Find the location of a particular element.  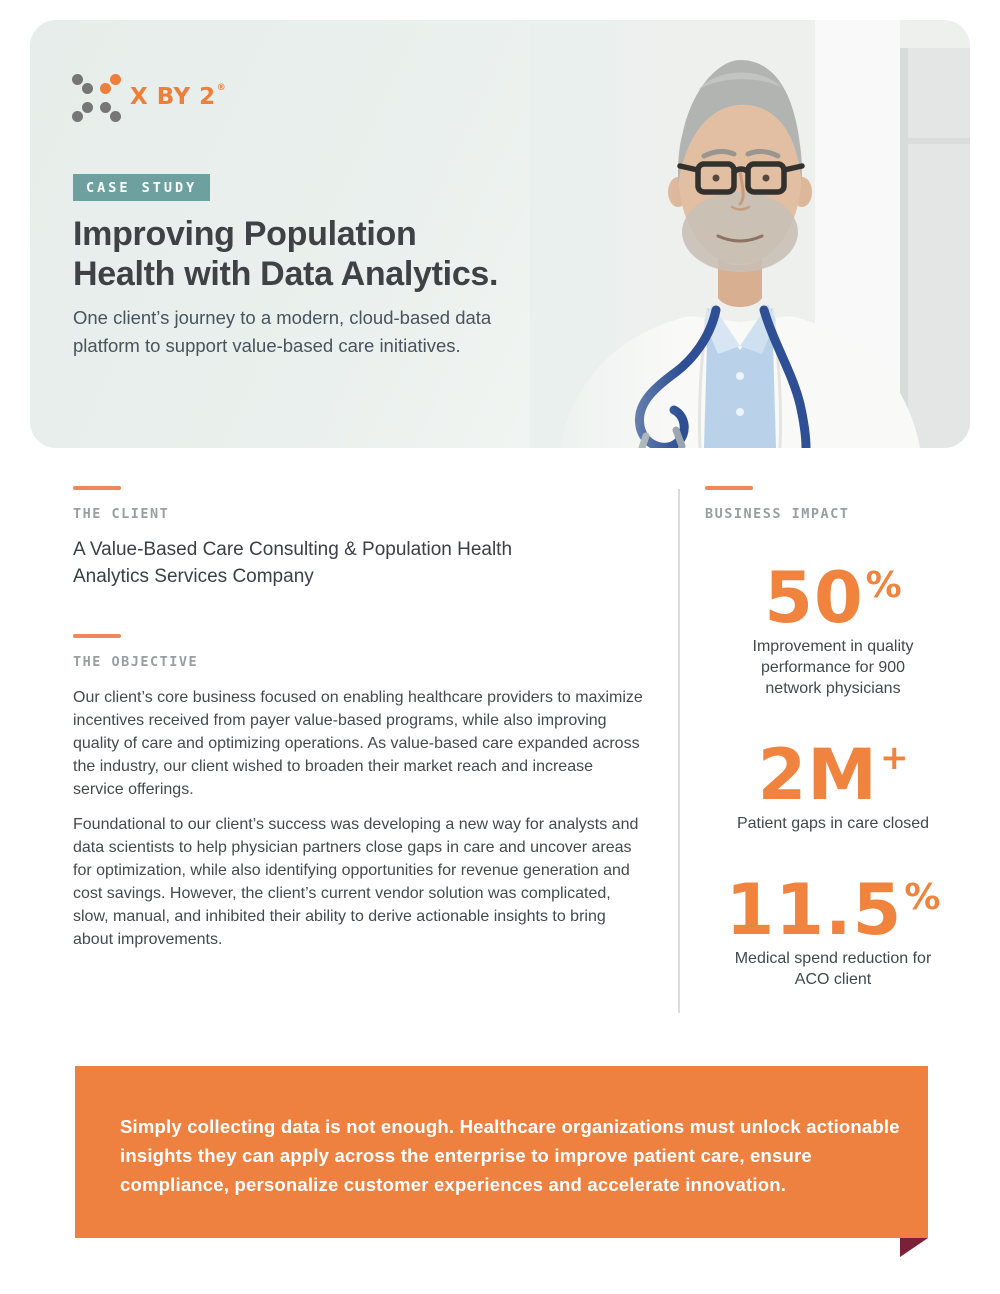

case-study-badge: CASE STUDY is located at coordinates (142, 187).